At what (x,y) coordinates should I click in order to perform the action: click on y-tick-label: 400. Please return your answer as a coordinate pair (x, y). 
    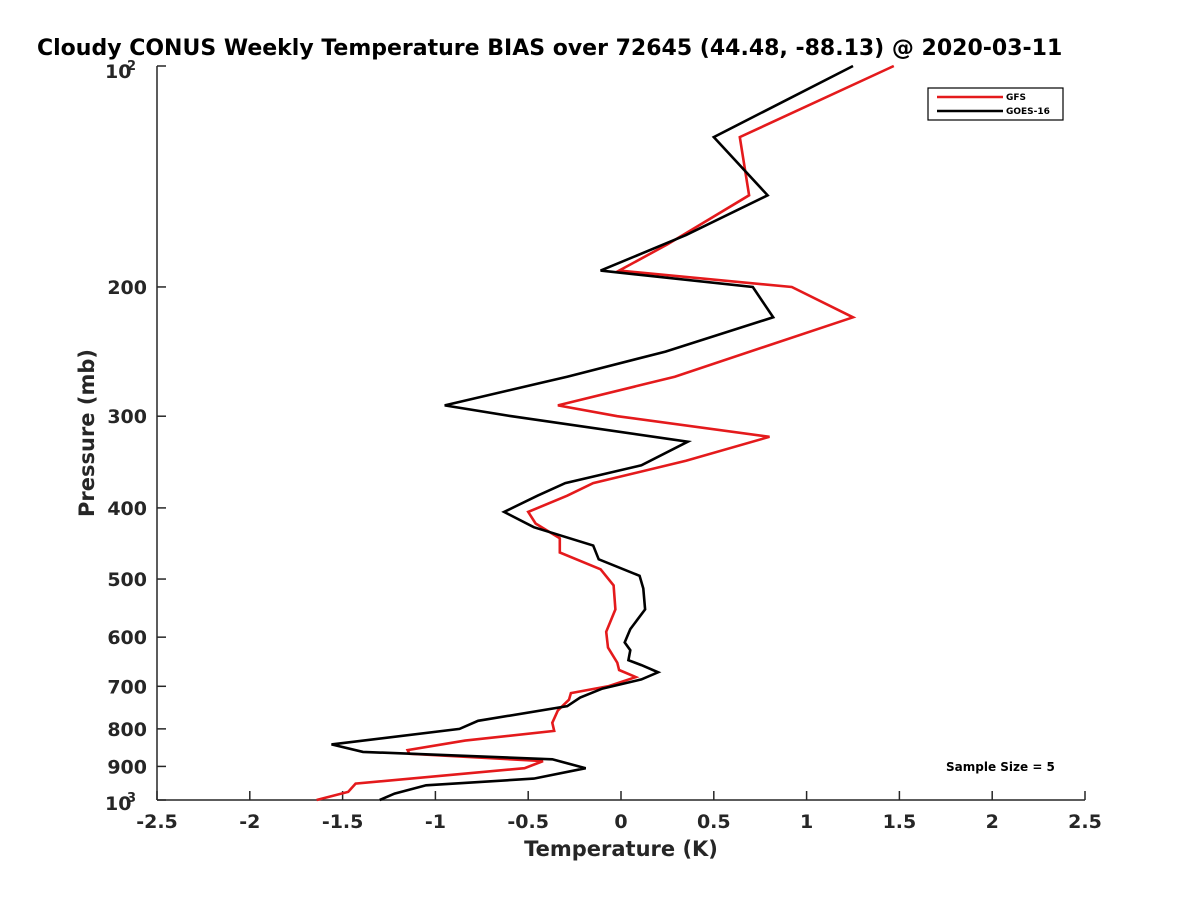
    Looking at the image, I should click on (127, 509).